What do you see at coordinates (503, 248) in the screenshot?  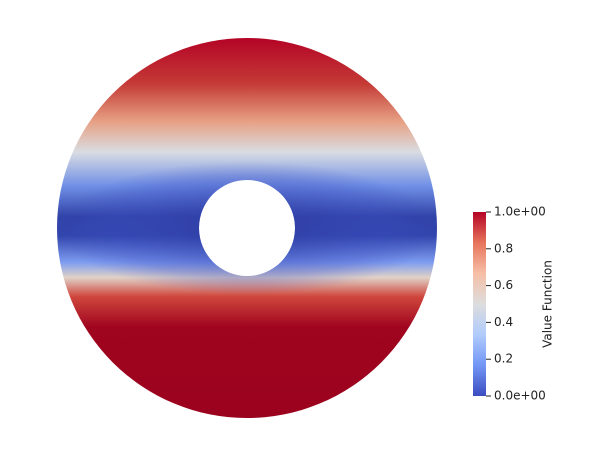 I see `colorbar-tick-label: 0.8` at bounding box center [503, 248].